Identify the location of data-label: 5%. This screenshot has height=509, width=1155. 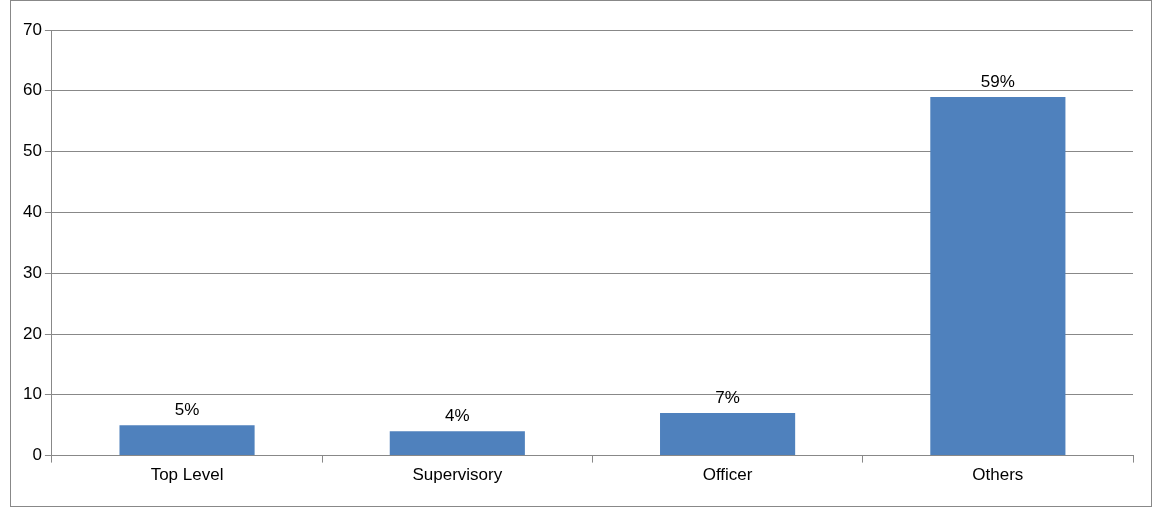
(187, 410).